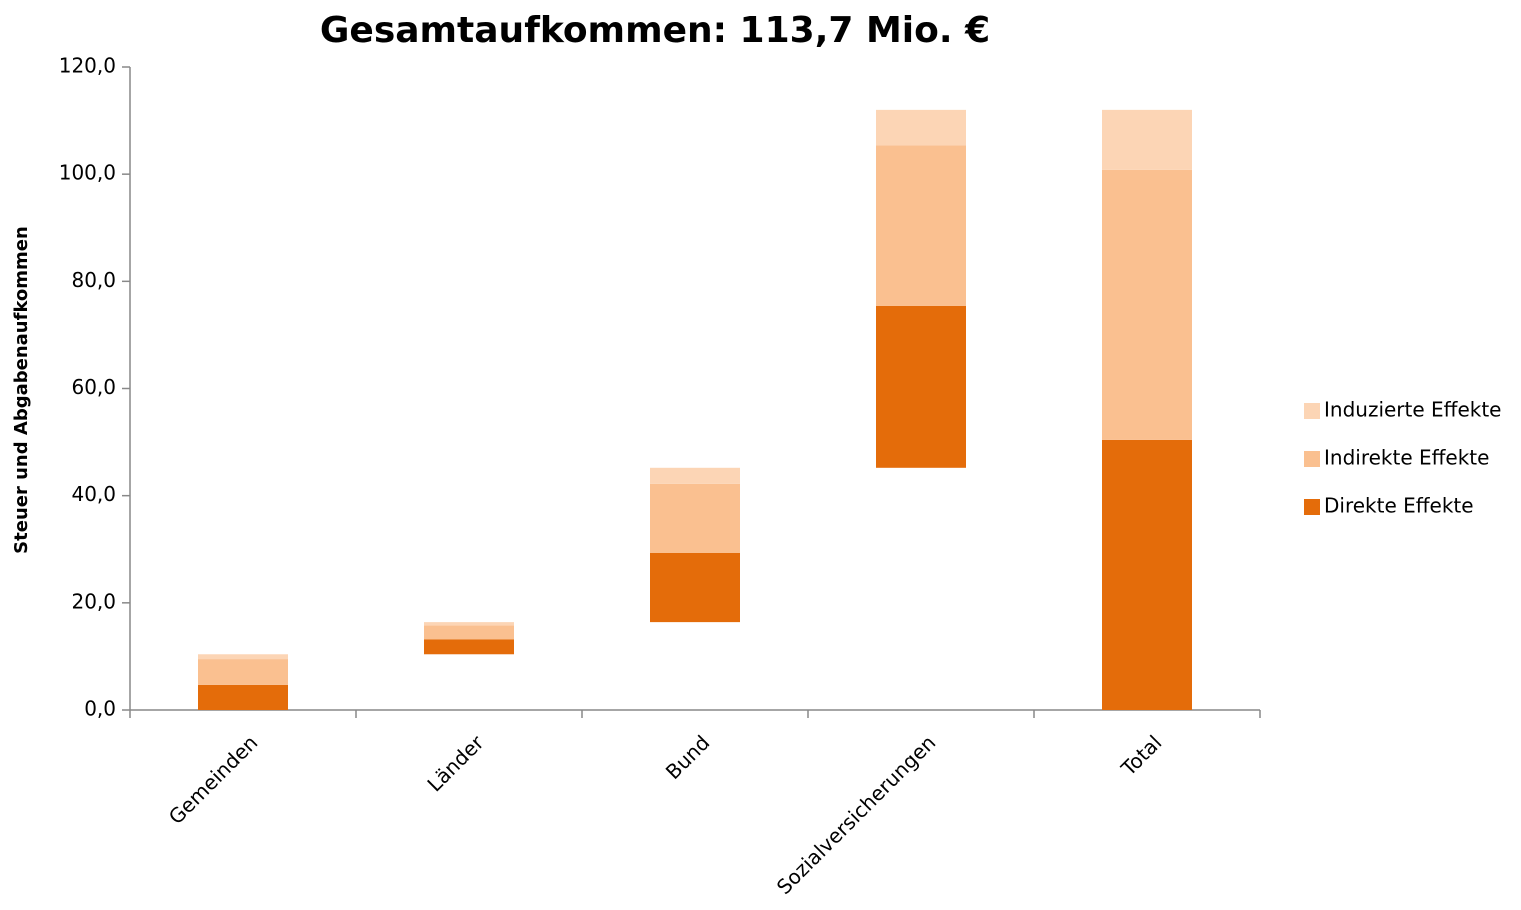  What do you see at coordinates (856, 814) in the screenshot?
I see `x-tick-label: Sozialversicherungen` at bounding box center [856, 814].